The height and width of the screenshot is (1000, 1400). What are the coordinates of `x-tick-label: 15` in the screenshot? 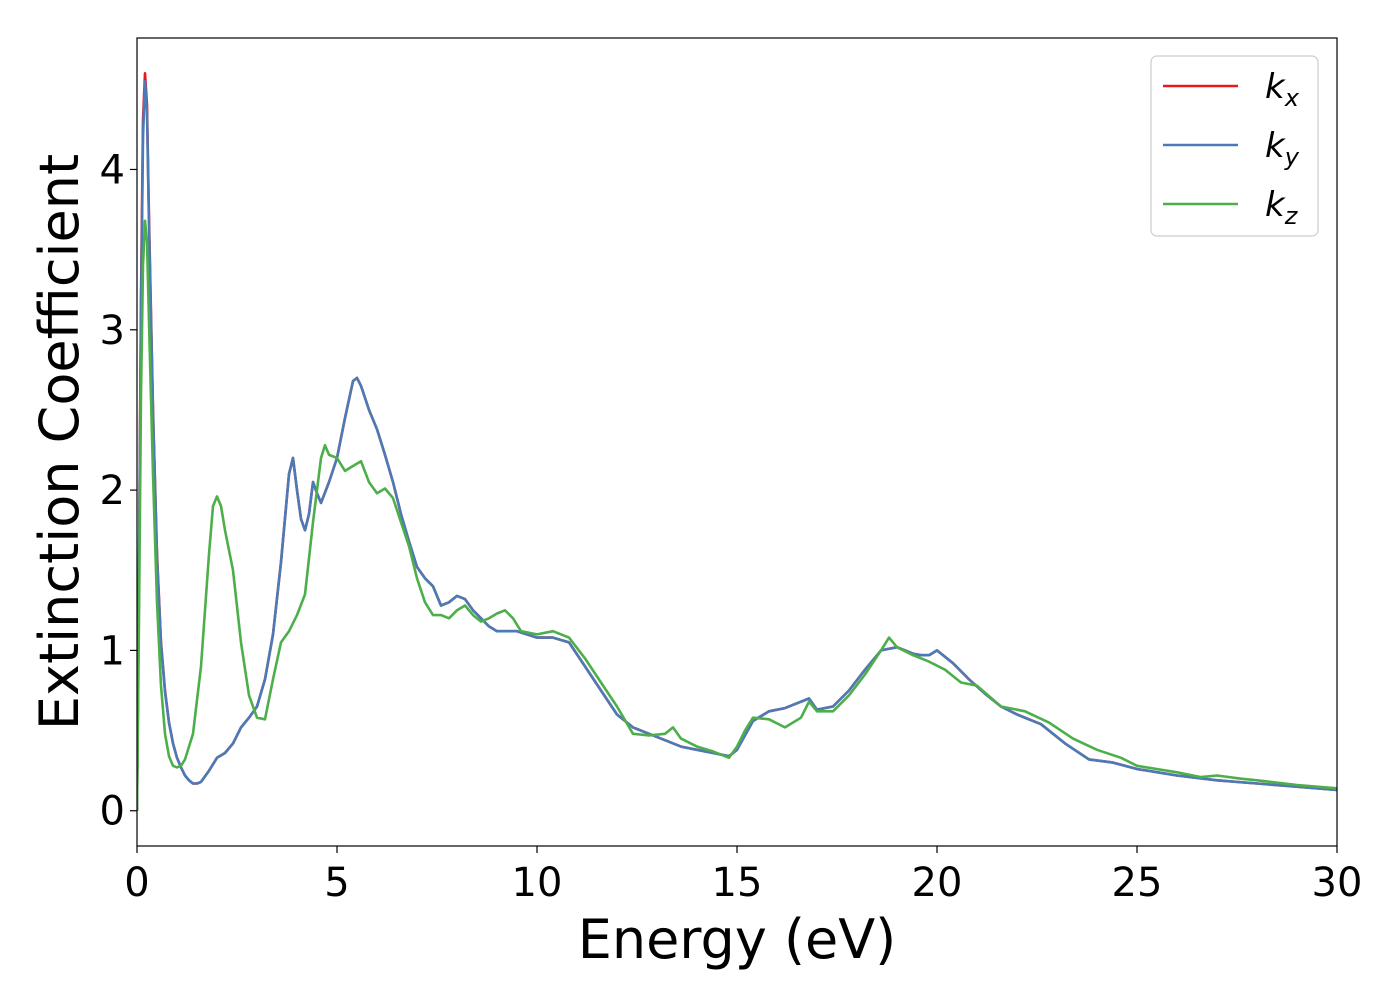 It's located at (737, 883).